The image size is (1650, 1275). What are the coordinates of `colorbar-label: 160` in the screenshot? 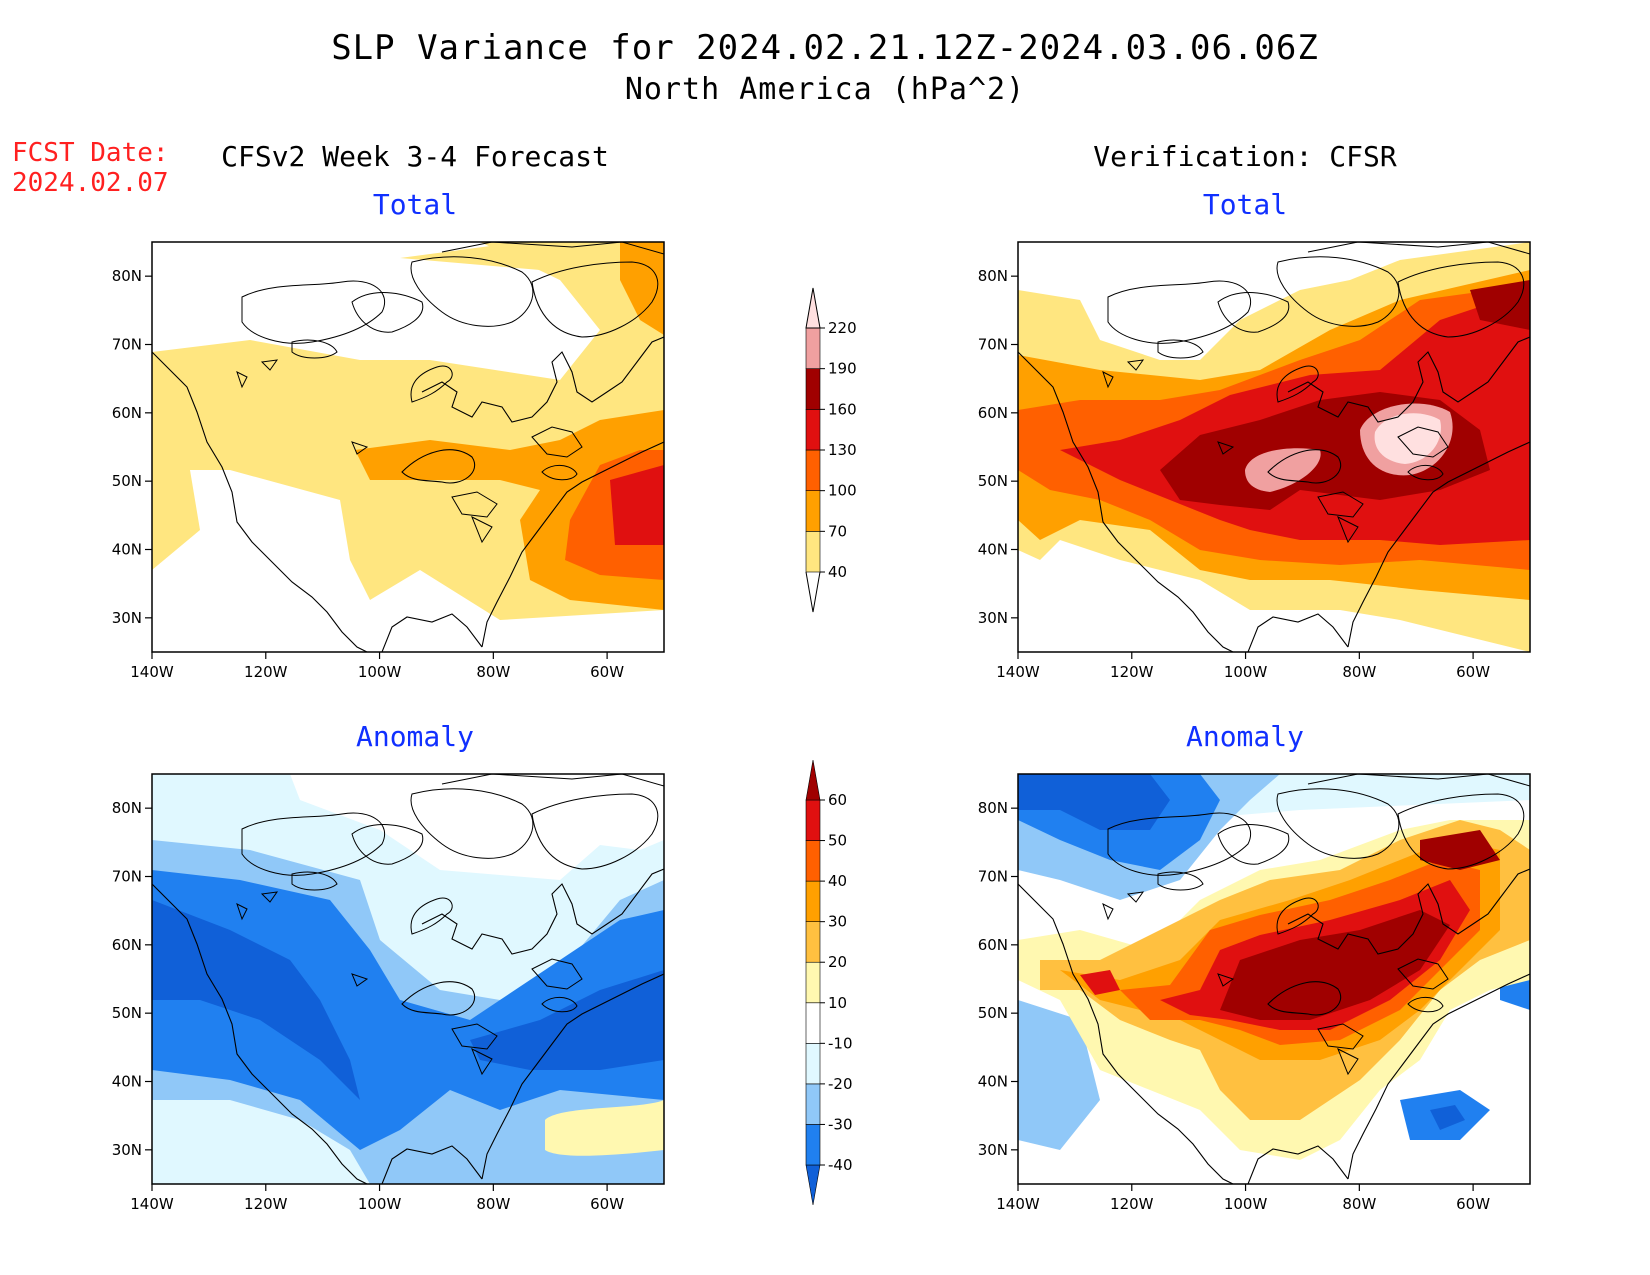 It's located at (842, 409).